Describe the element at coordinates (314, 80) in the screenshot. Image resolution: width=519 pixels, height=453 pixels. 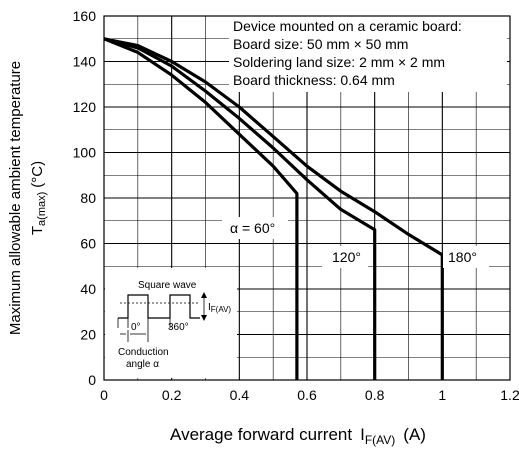
I see `note-line-4: Board thickness: 0.64 mm` at that location.